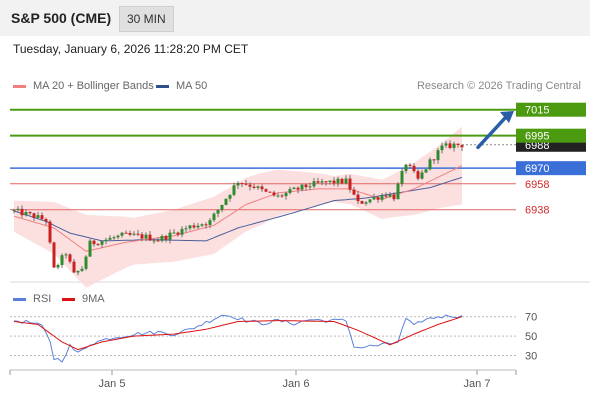 Image resolution: width=590 pixels, height=400 pixels. I want to click on chart-header: S&P 500 (CME) 30 MIN, so click(295, 18).